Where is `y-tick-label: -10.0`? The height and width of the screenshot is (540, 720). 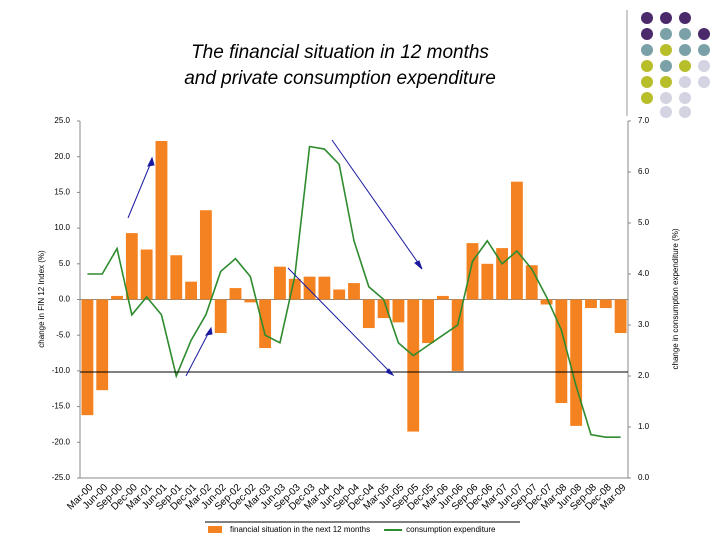
y-tick-label: -10.0 is located at coordinates (61, 370).